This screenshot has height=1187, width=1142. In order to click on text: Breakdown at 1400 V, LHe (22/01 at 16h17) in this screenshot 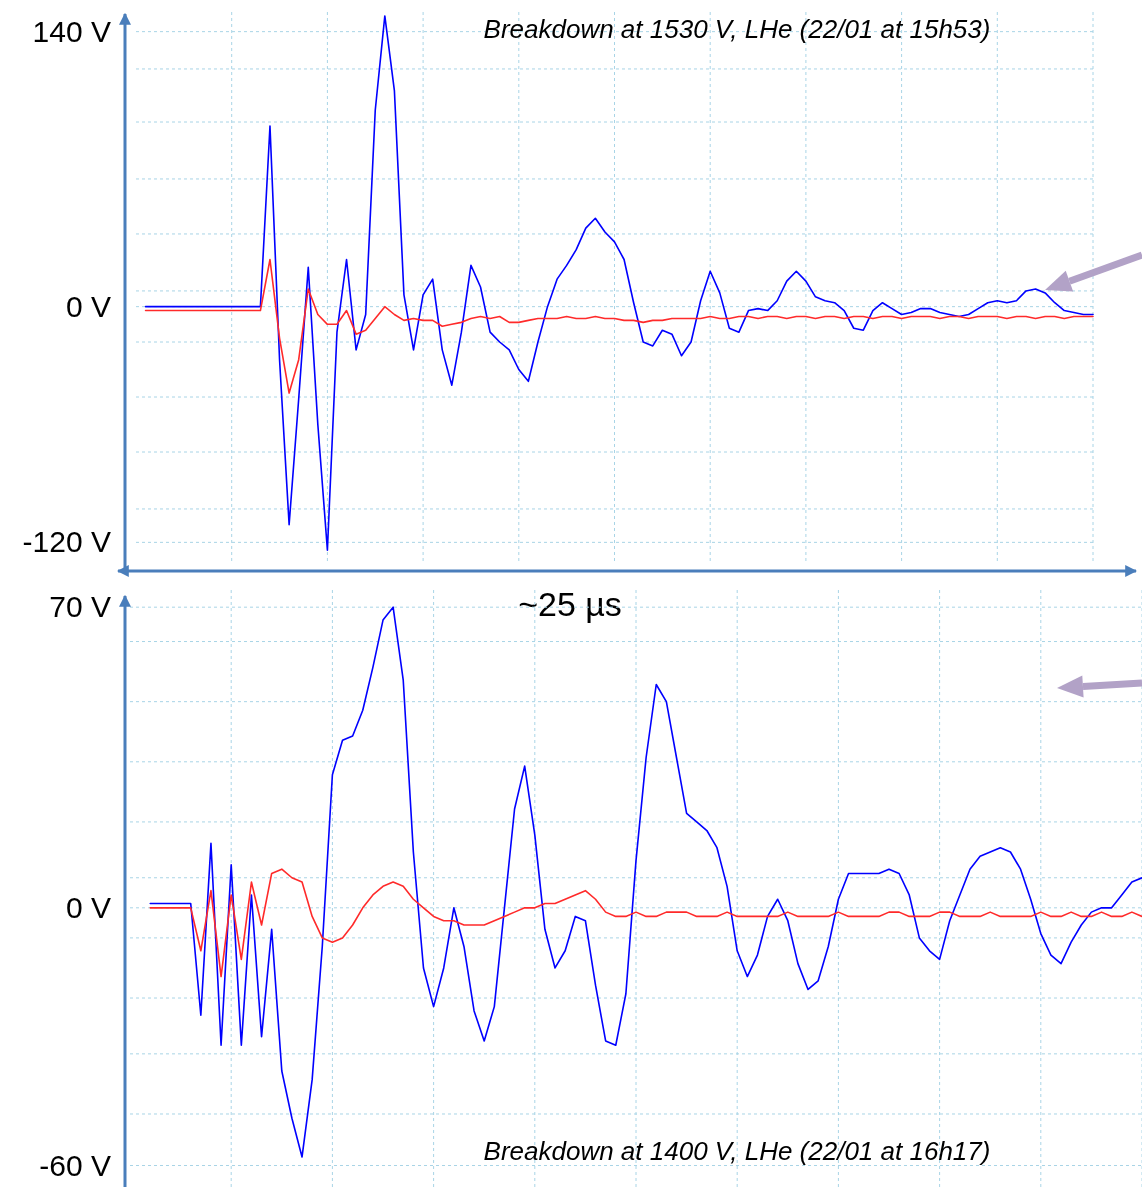, I will do `click(737, 1151)`.